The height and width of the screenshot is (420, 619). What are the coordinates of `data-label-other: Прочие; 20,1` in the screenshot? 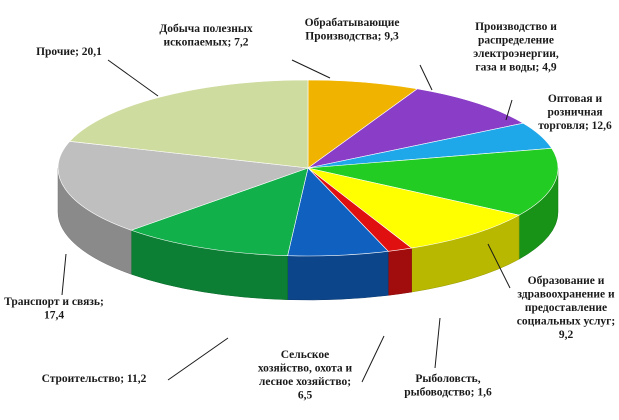 It's located at (69, 52).